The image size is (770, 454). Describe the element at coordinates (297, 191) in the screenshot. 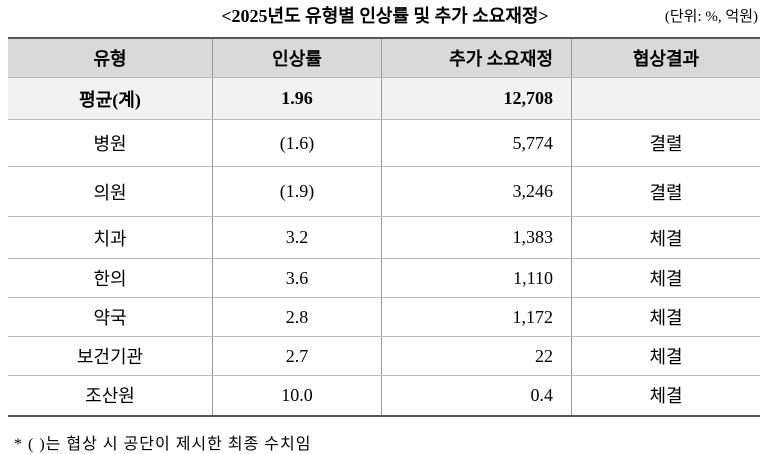

I see `table-cell: (1.9)` at that location.